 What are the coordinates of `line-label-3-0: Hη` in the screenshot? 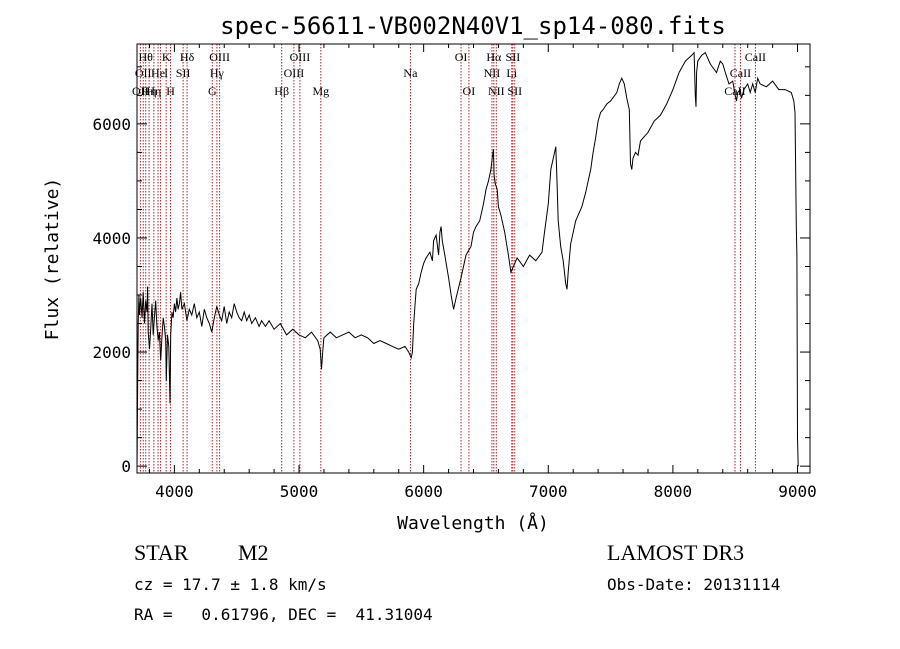 It's located at (149, 91).